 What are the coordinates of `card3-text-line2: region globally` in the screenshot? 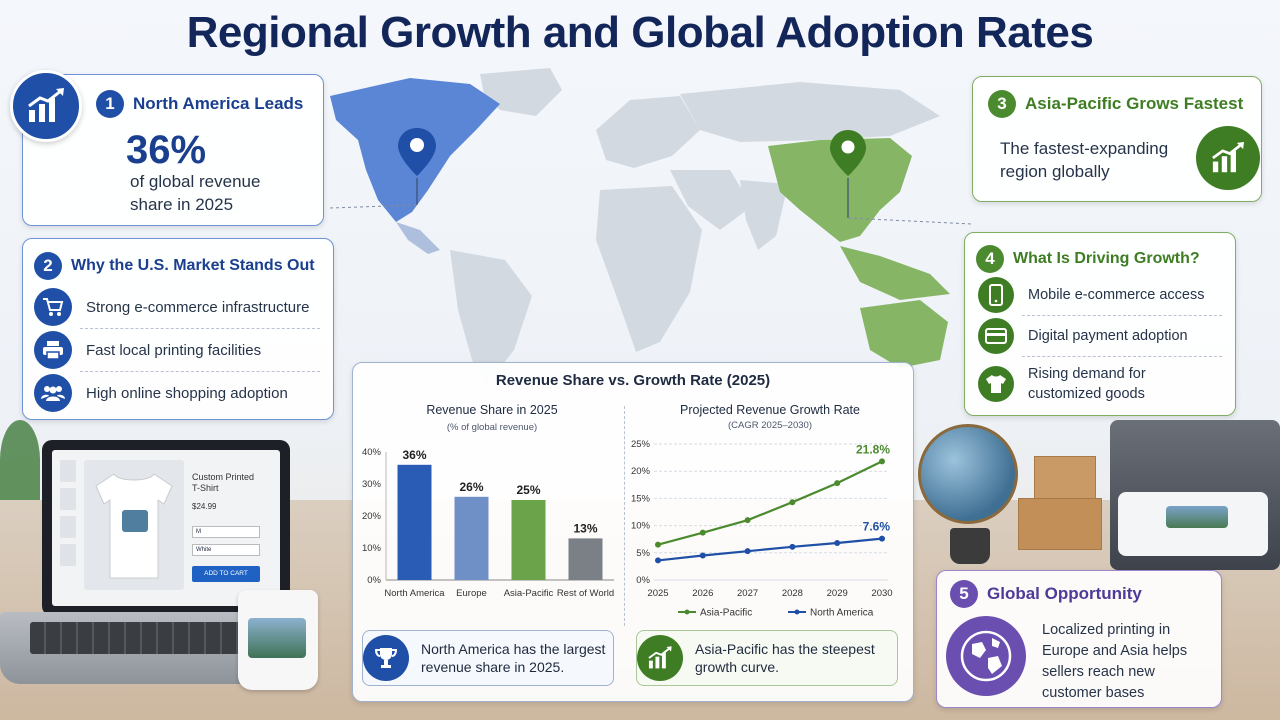 It's located at (1055, 171).